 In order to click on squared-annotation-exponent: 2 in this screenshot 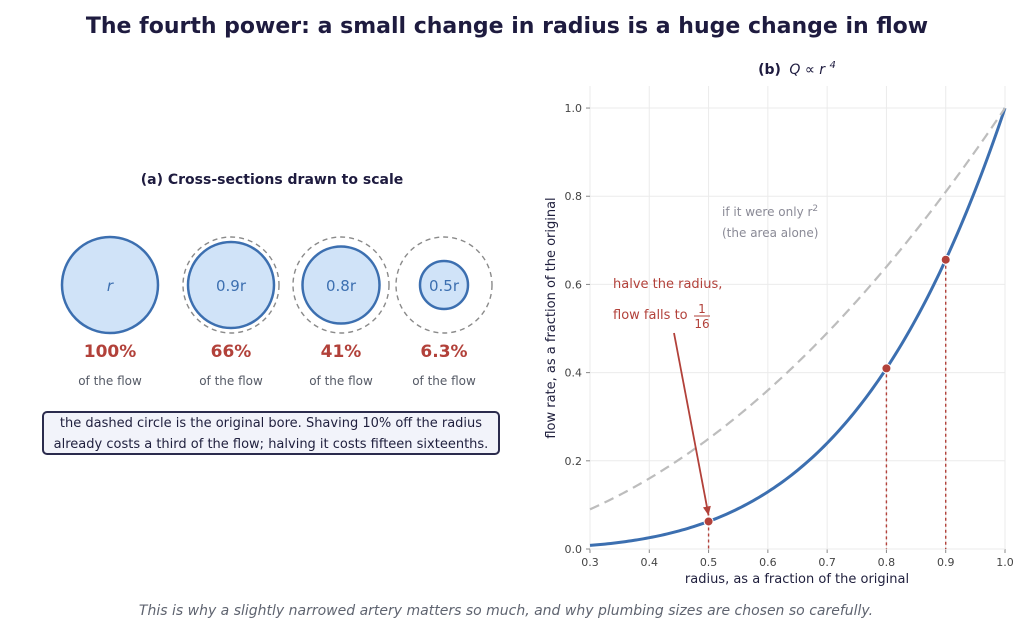, I will do `click(815, 209)`.